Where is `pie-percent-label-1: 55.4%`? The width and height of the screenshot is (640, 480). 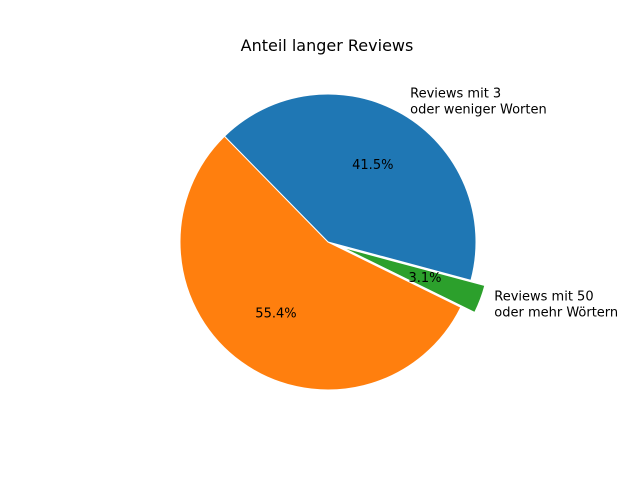
pie-percent-label-1: 55.4% is located at coordinates (275, 313).